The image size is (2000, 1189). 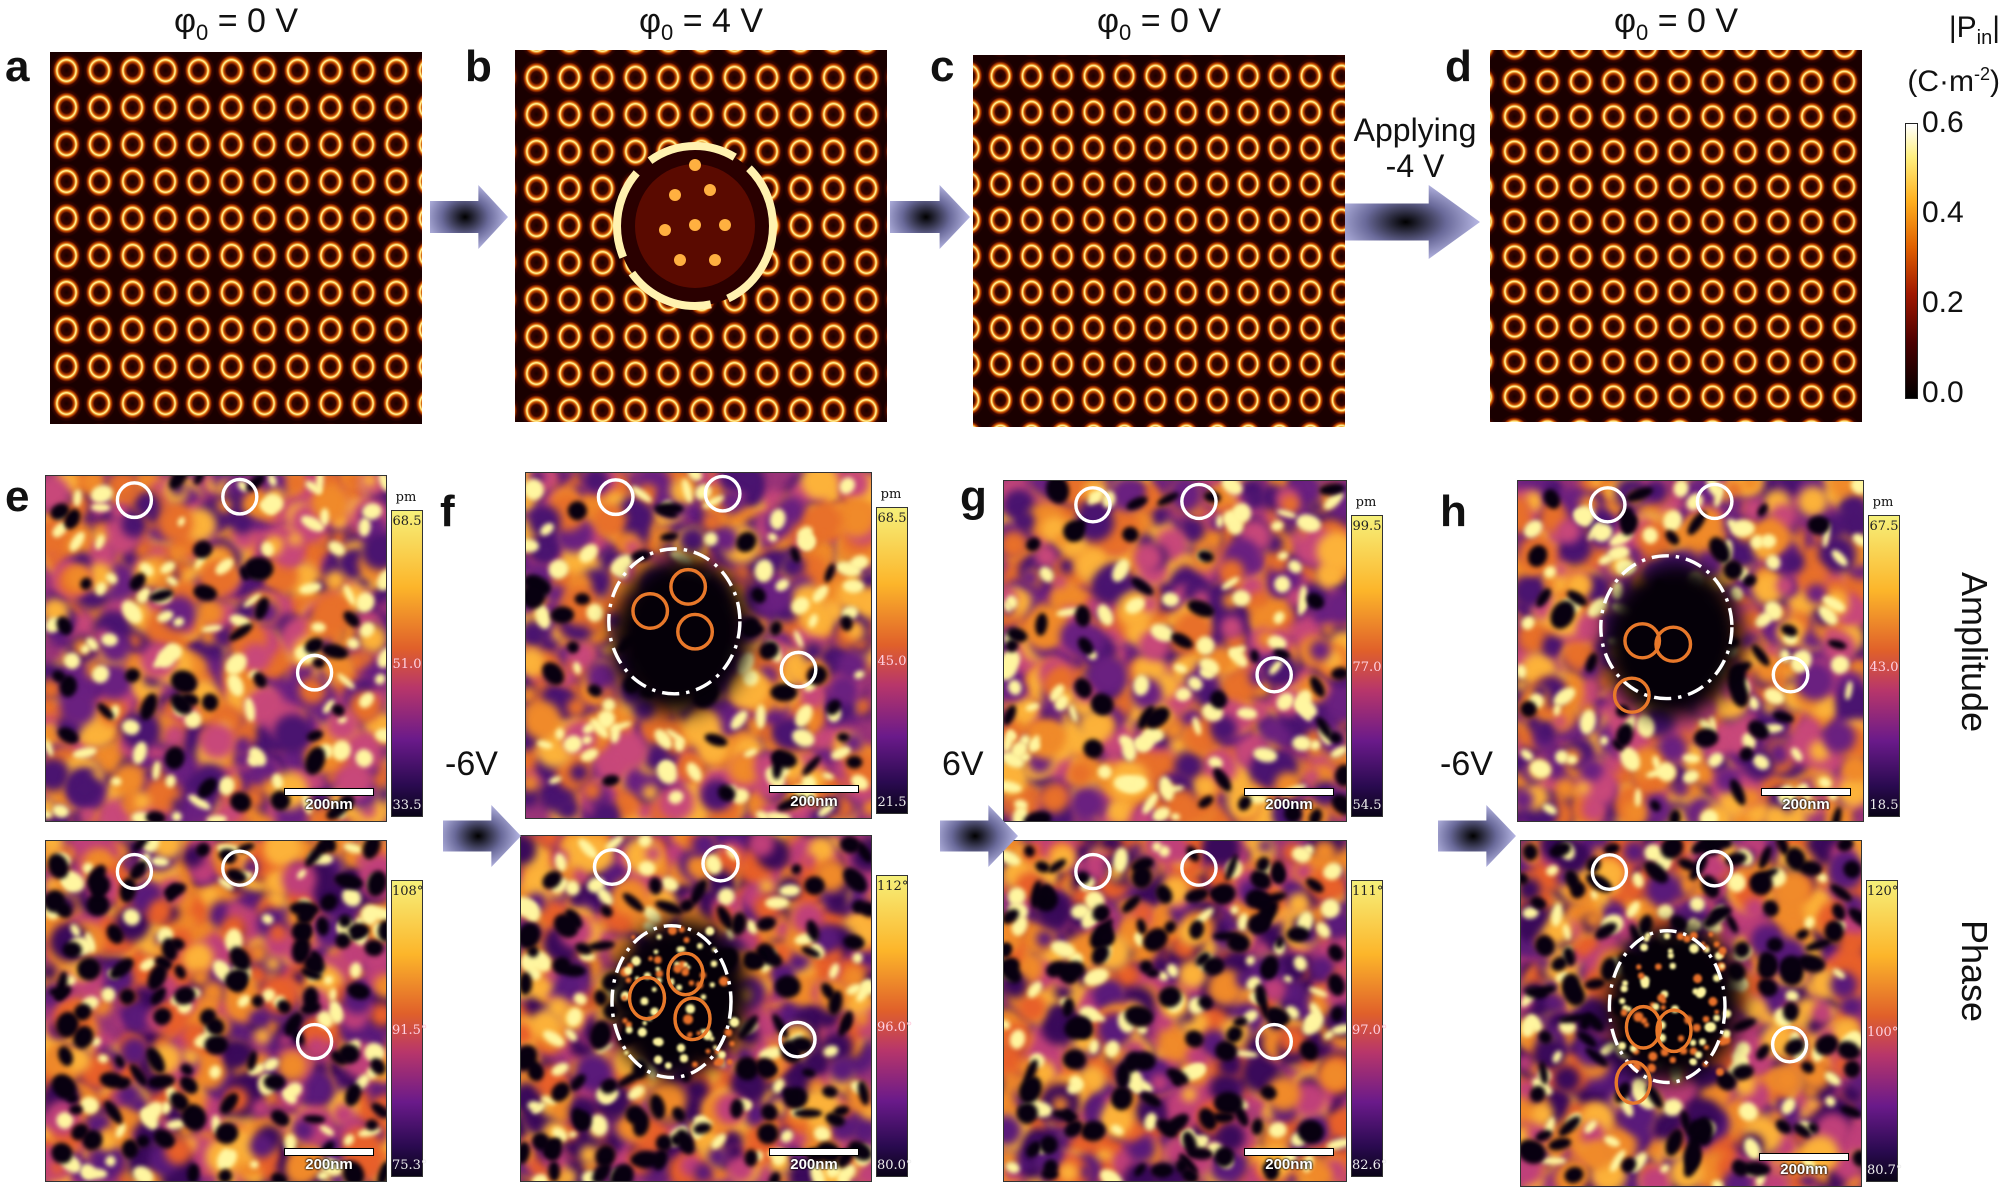 What do you see at coordinates (1996, 27) in the screenshot?
I see `abs-bar: |` at bounding box center [1996, 27].